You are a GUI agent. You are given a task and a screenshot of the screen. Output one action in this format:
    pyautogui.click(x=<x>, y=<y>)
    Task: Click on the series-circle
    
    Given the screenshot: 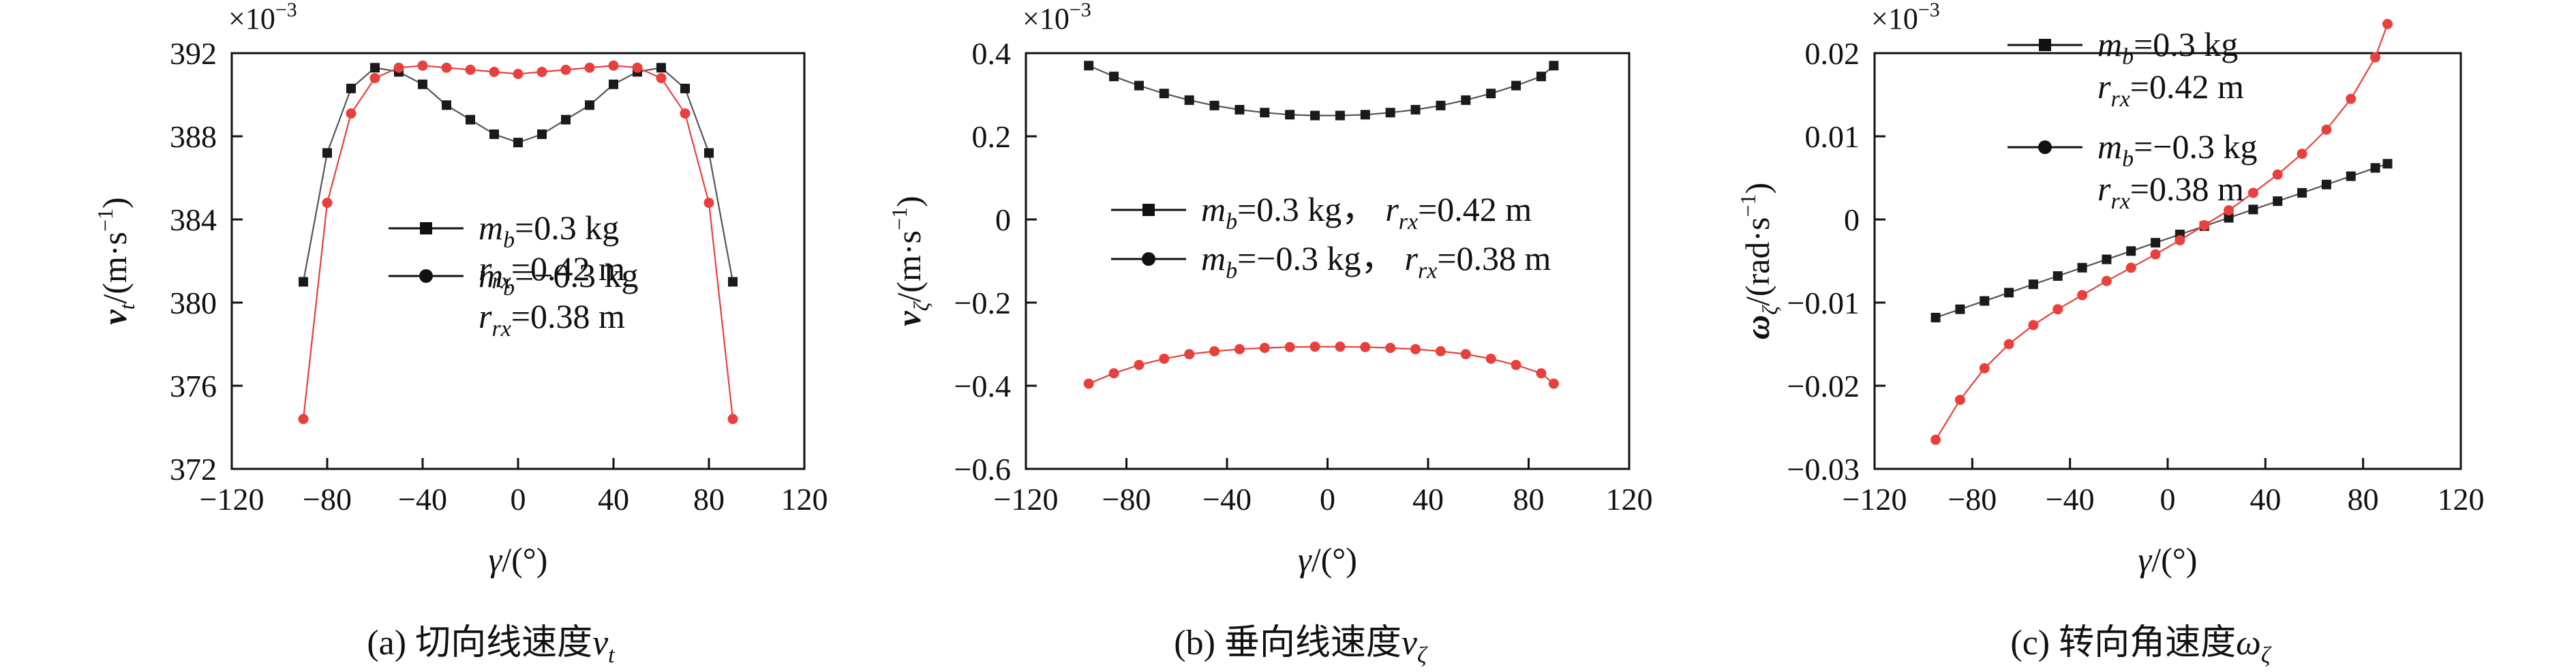 What is the action you would take?
    pyautogui.click(x=2161, y=231)
    